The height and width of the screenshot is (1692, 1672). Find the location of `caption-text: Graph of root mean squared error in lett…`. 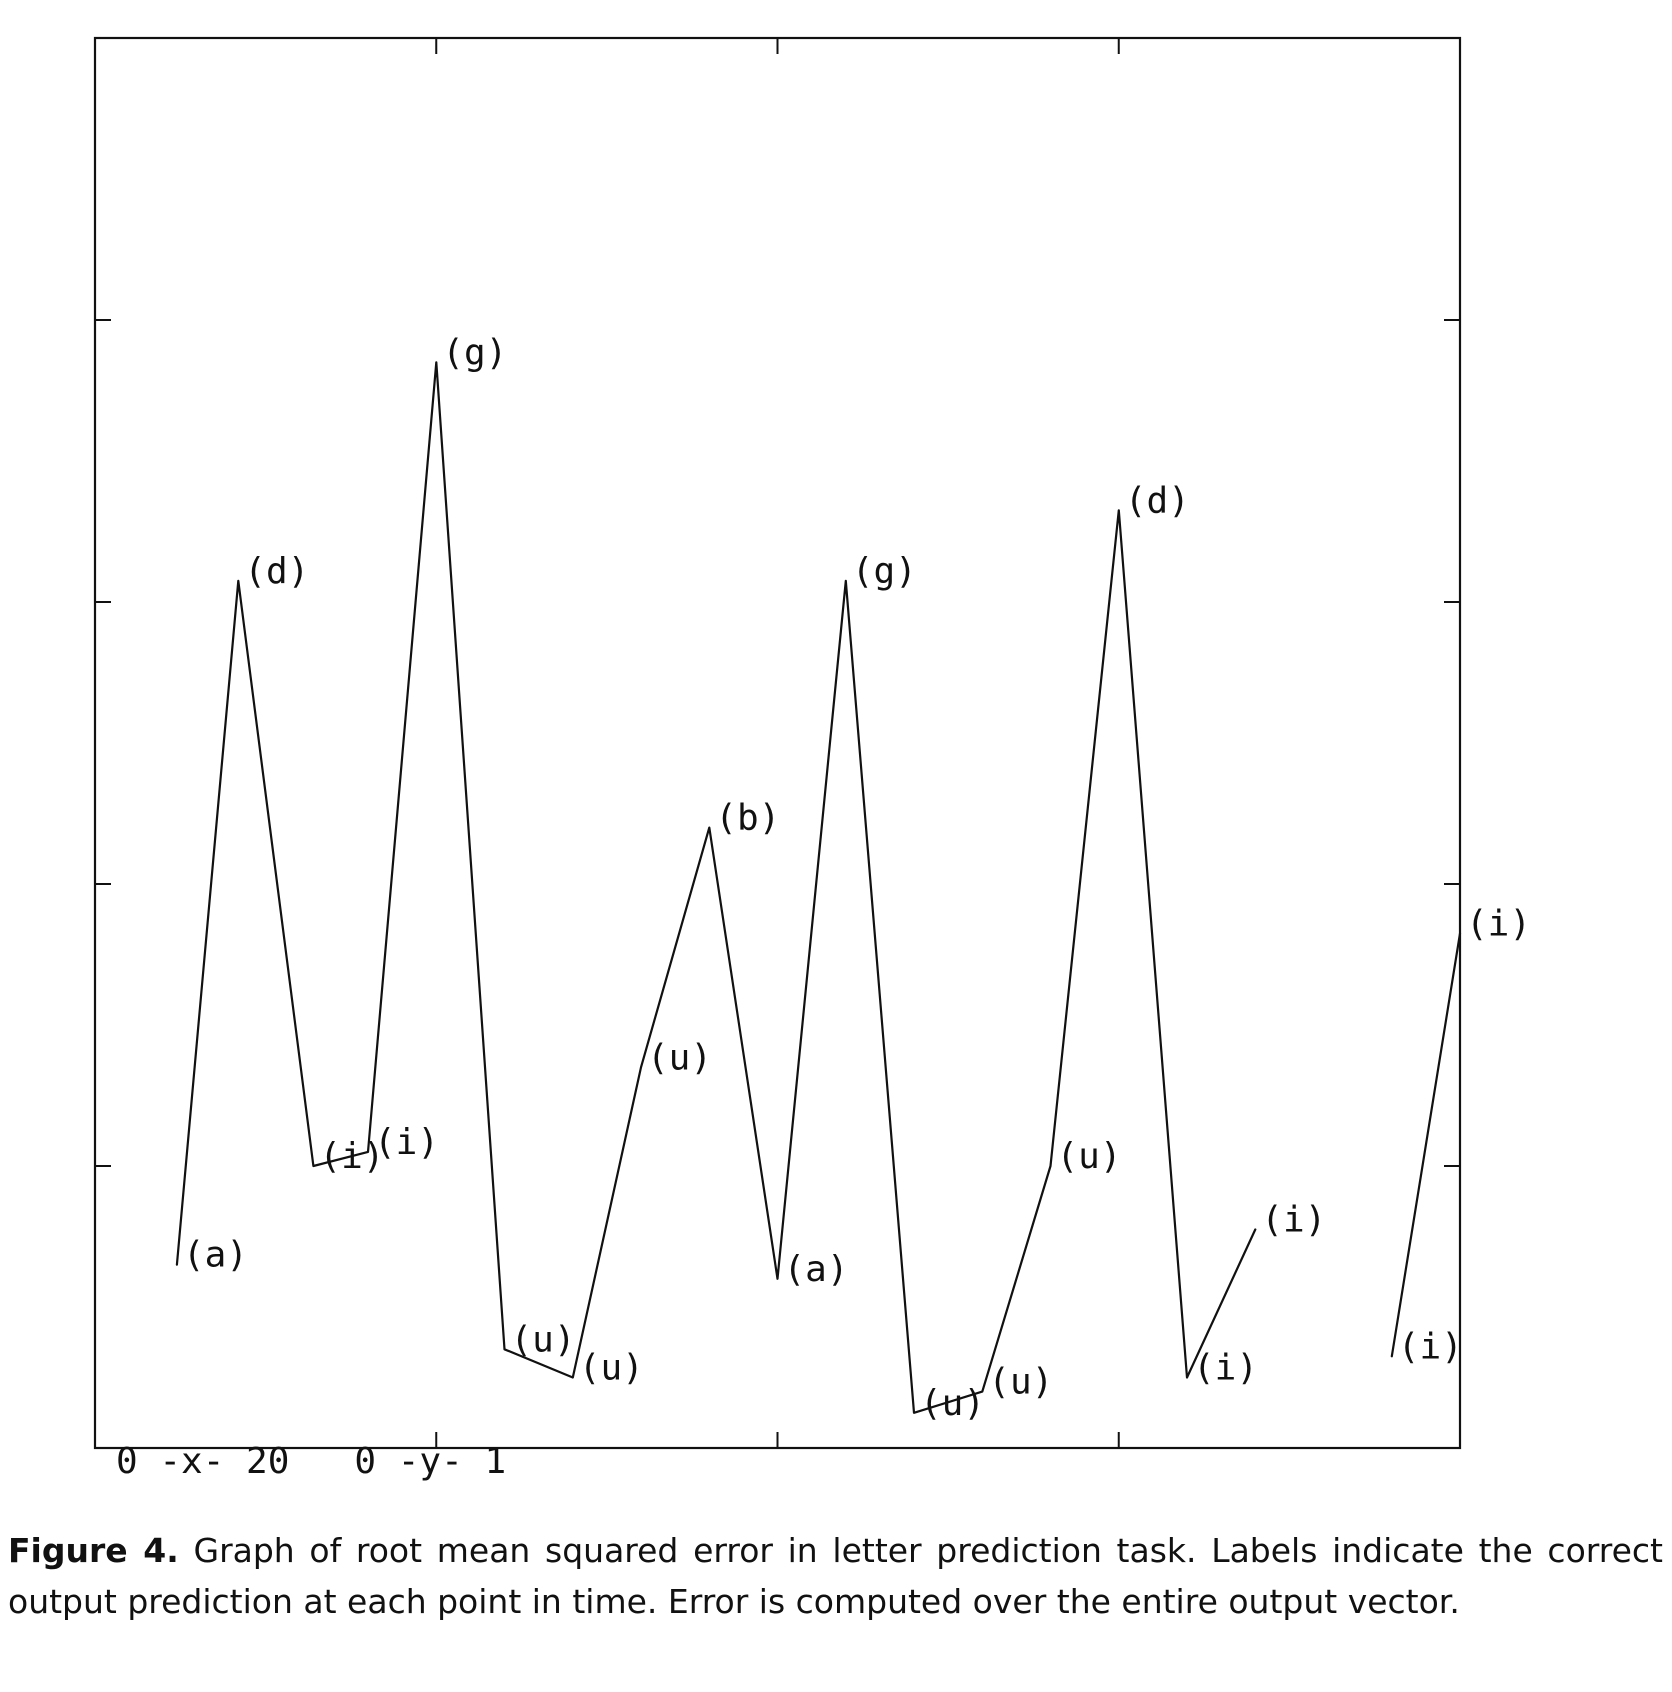

caption-text: Graph of root mean squared error in lett… is located at coordinates (835, 1576).